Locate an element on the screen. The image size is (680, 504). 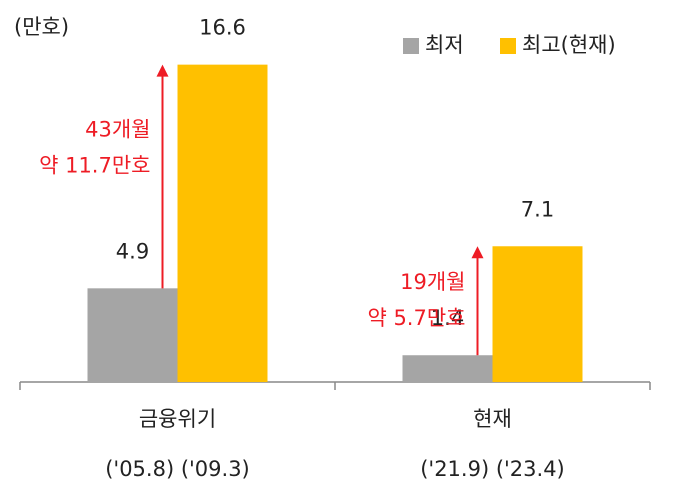
annotation: 약 11.7만호 is located at coordinates (94, 165).